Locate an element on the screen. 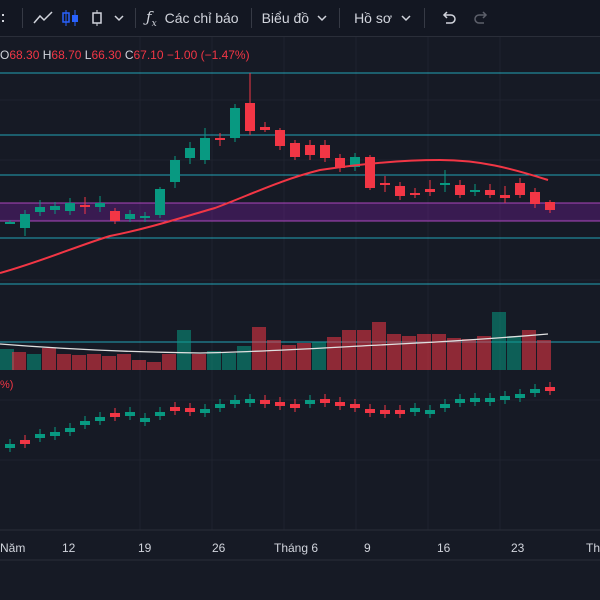 The width and height of the screenshot is (600, 600). change-value: −1.00 (−1.47%) is located at coordinates (208, 55).